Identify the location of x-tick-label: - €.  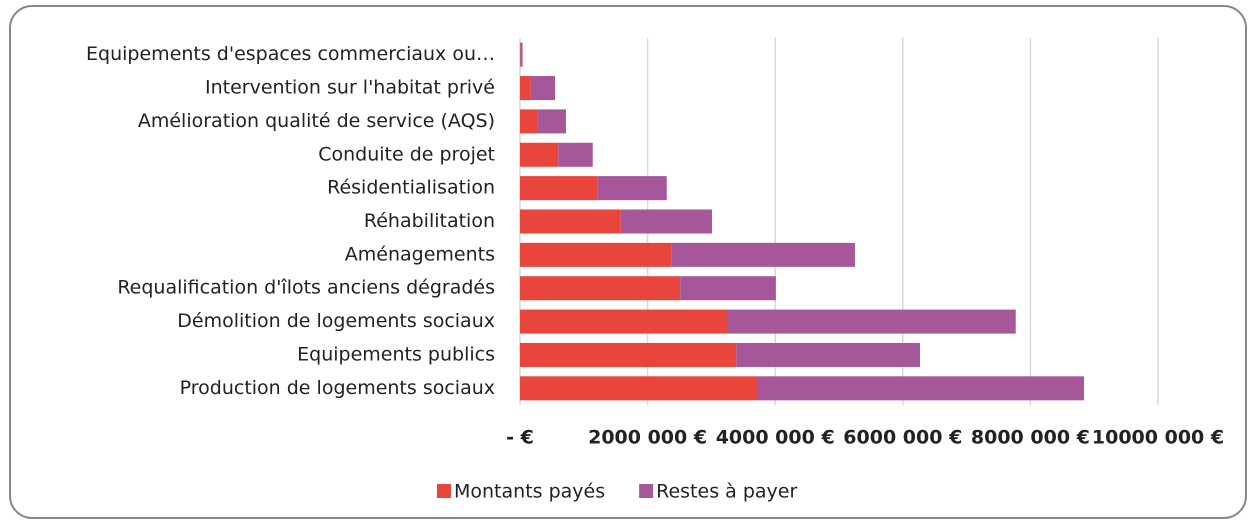
(520, 438).